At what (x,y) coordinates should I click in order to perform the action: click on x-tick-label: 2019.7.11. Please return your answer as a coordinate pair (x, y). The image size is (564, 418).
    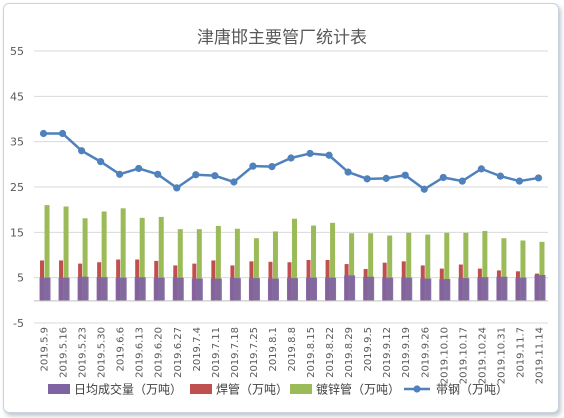
    Looking at the image, I should click on (216, 352).